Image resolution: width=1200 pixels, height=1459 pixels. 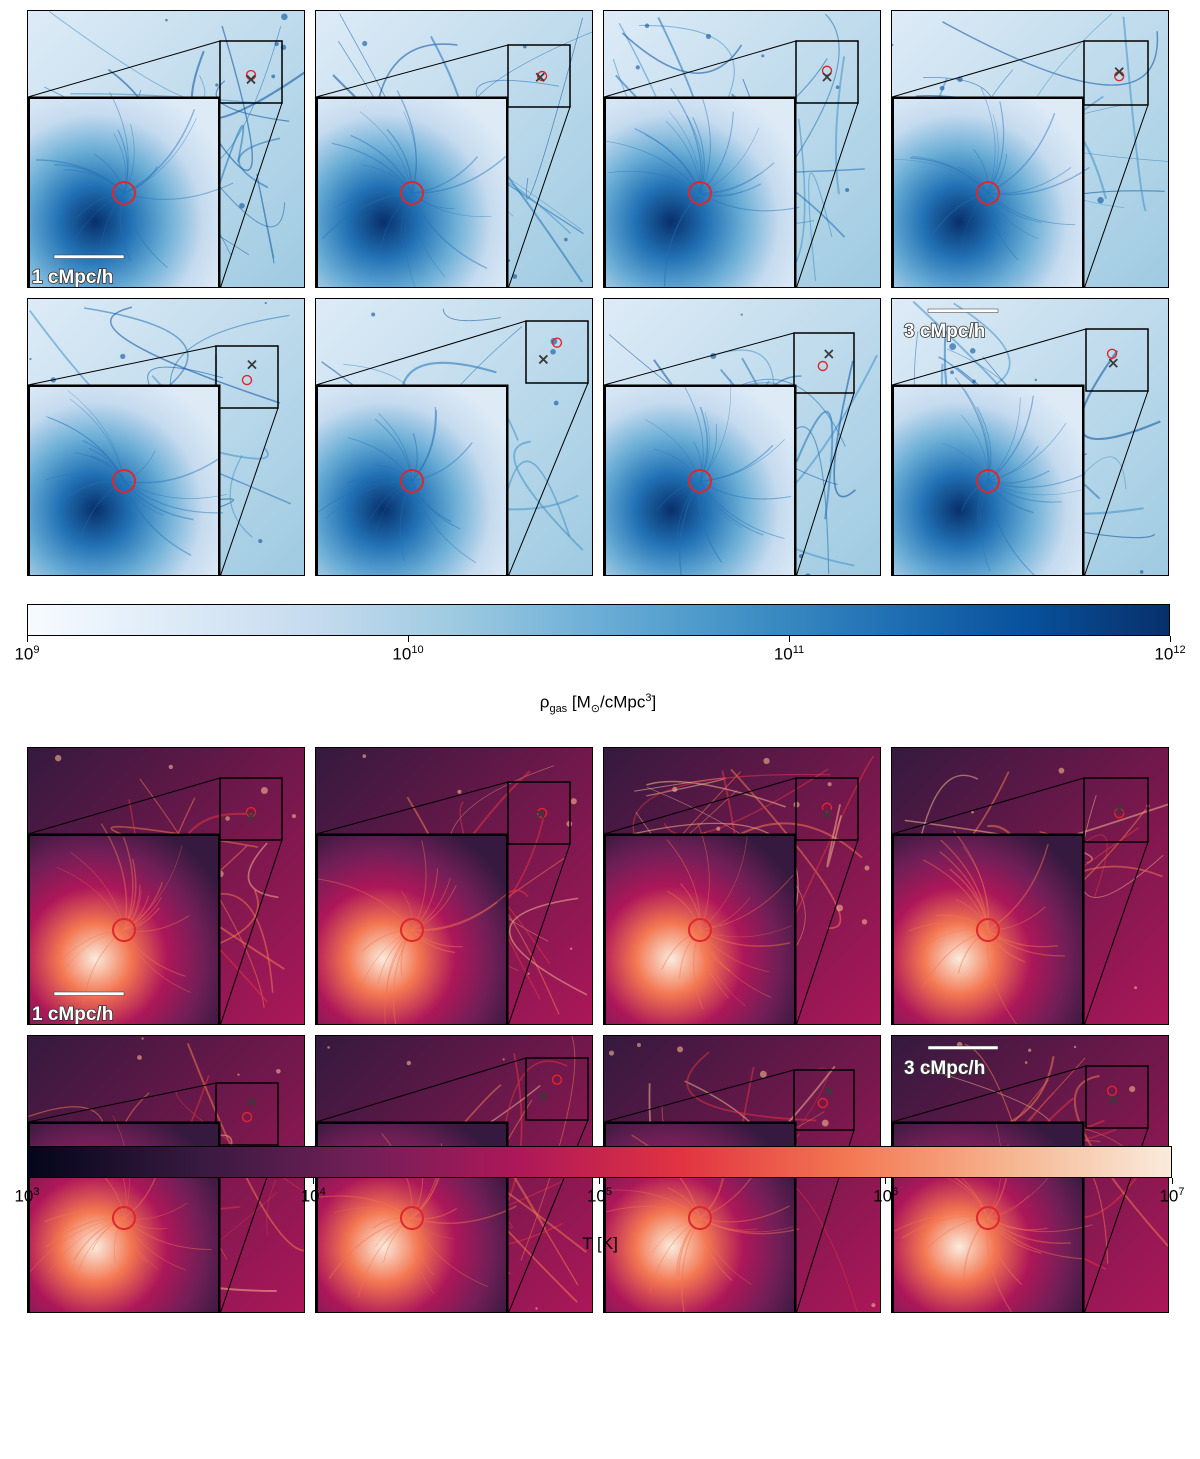 What do you see at coordinates (789, 654) in the screenshot?
I see `colorbar-tick-label: 10¹¹` at bounding box center [789, 654].